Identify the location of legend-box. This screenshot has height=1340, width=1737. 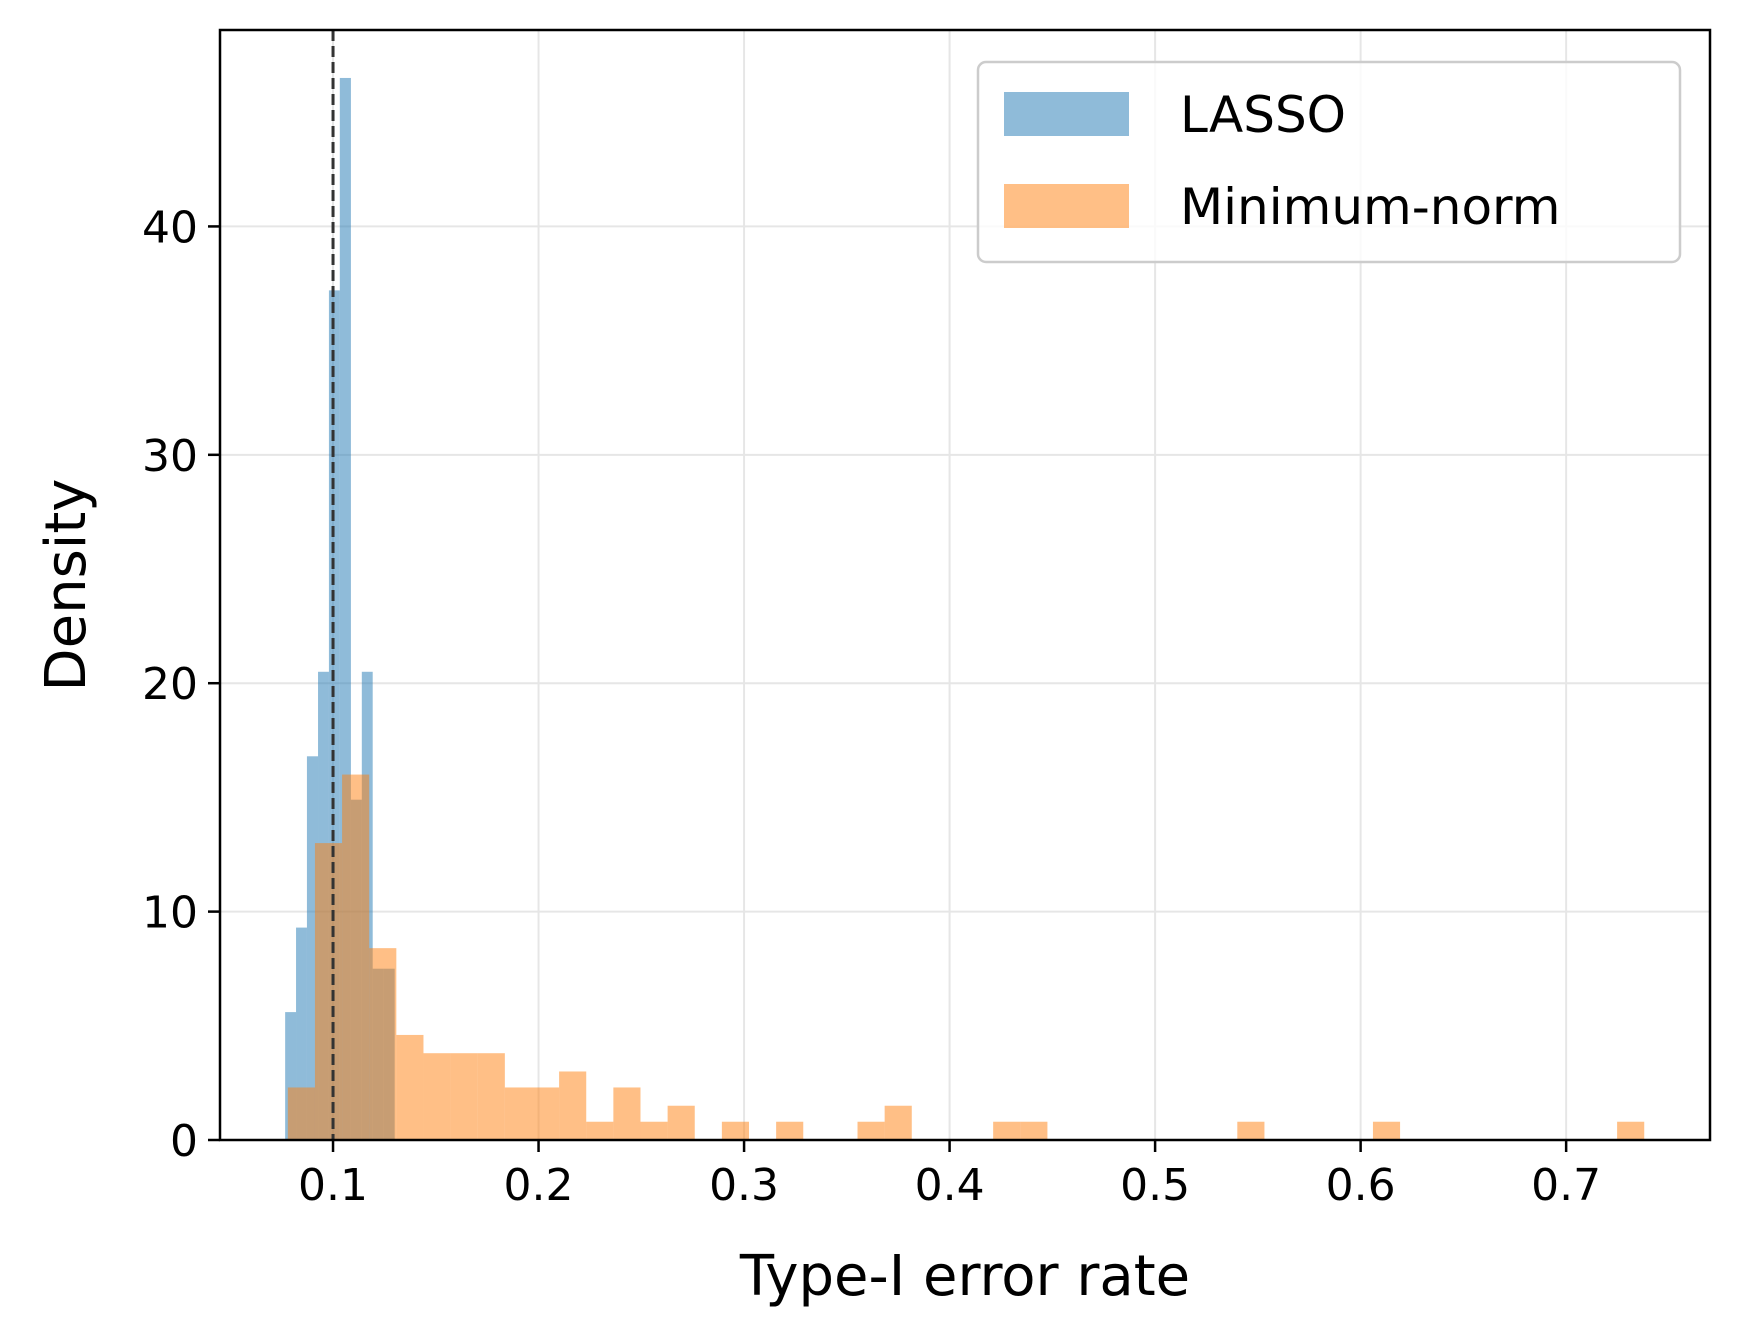
(1329, 162).